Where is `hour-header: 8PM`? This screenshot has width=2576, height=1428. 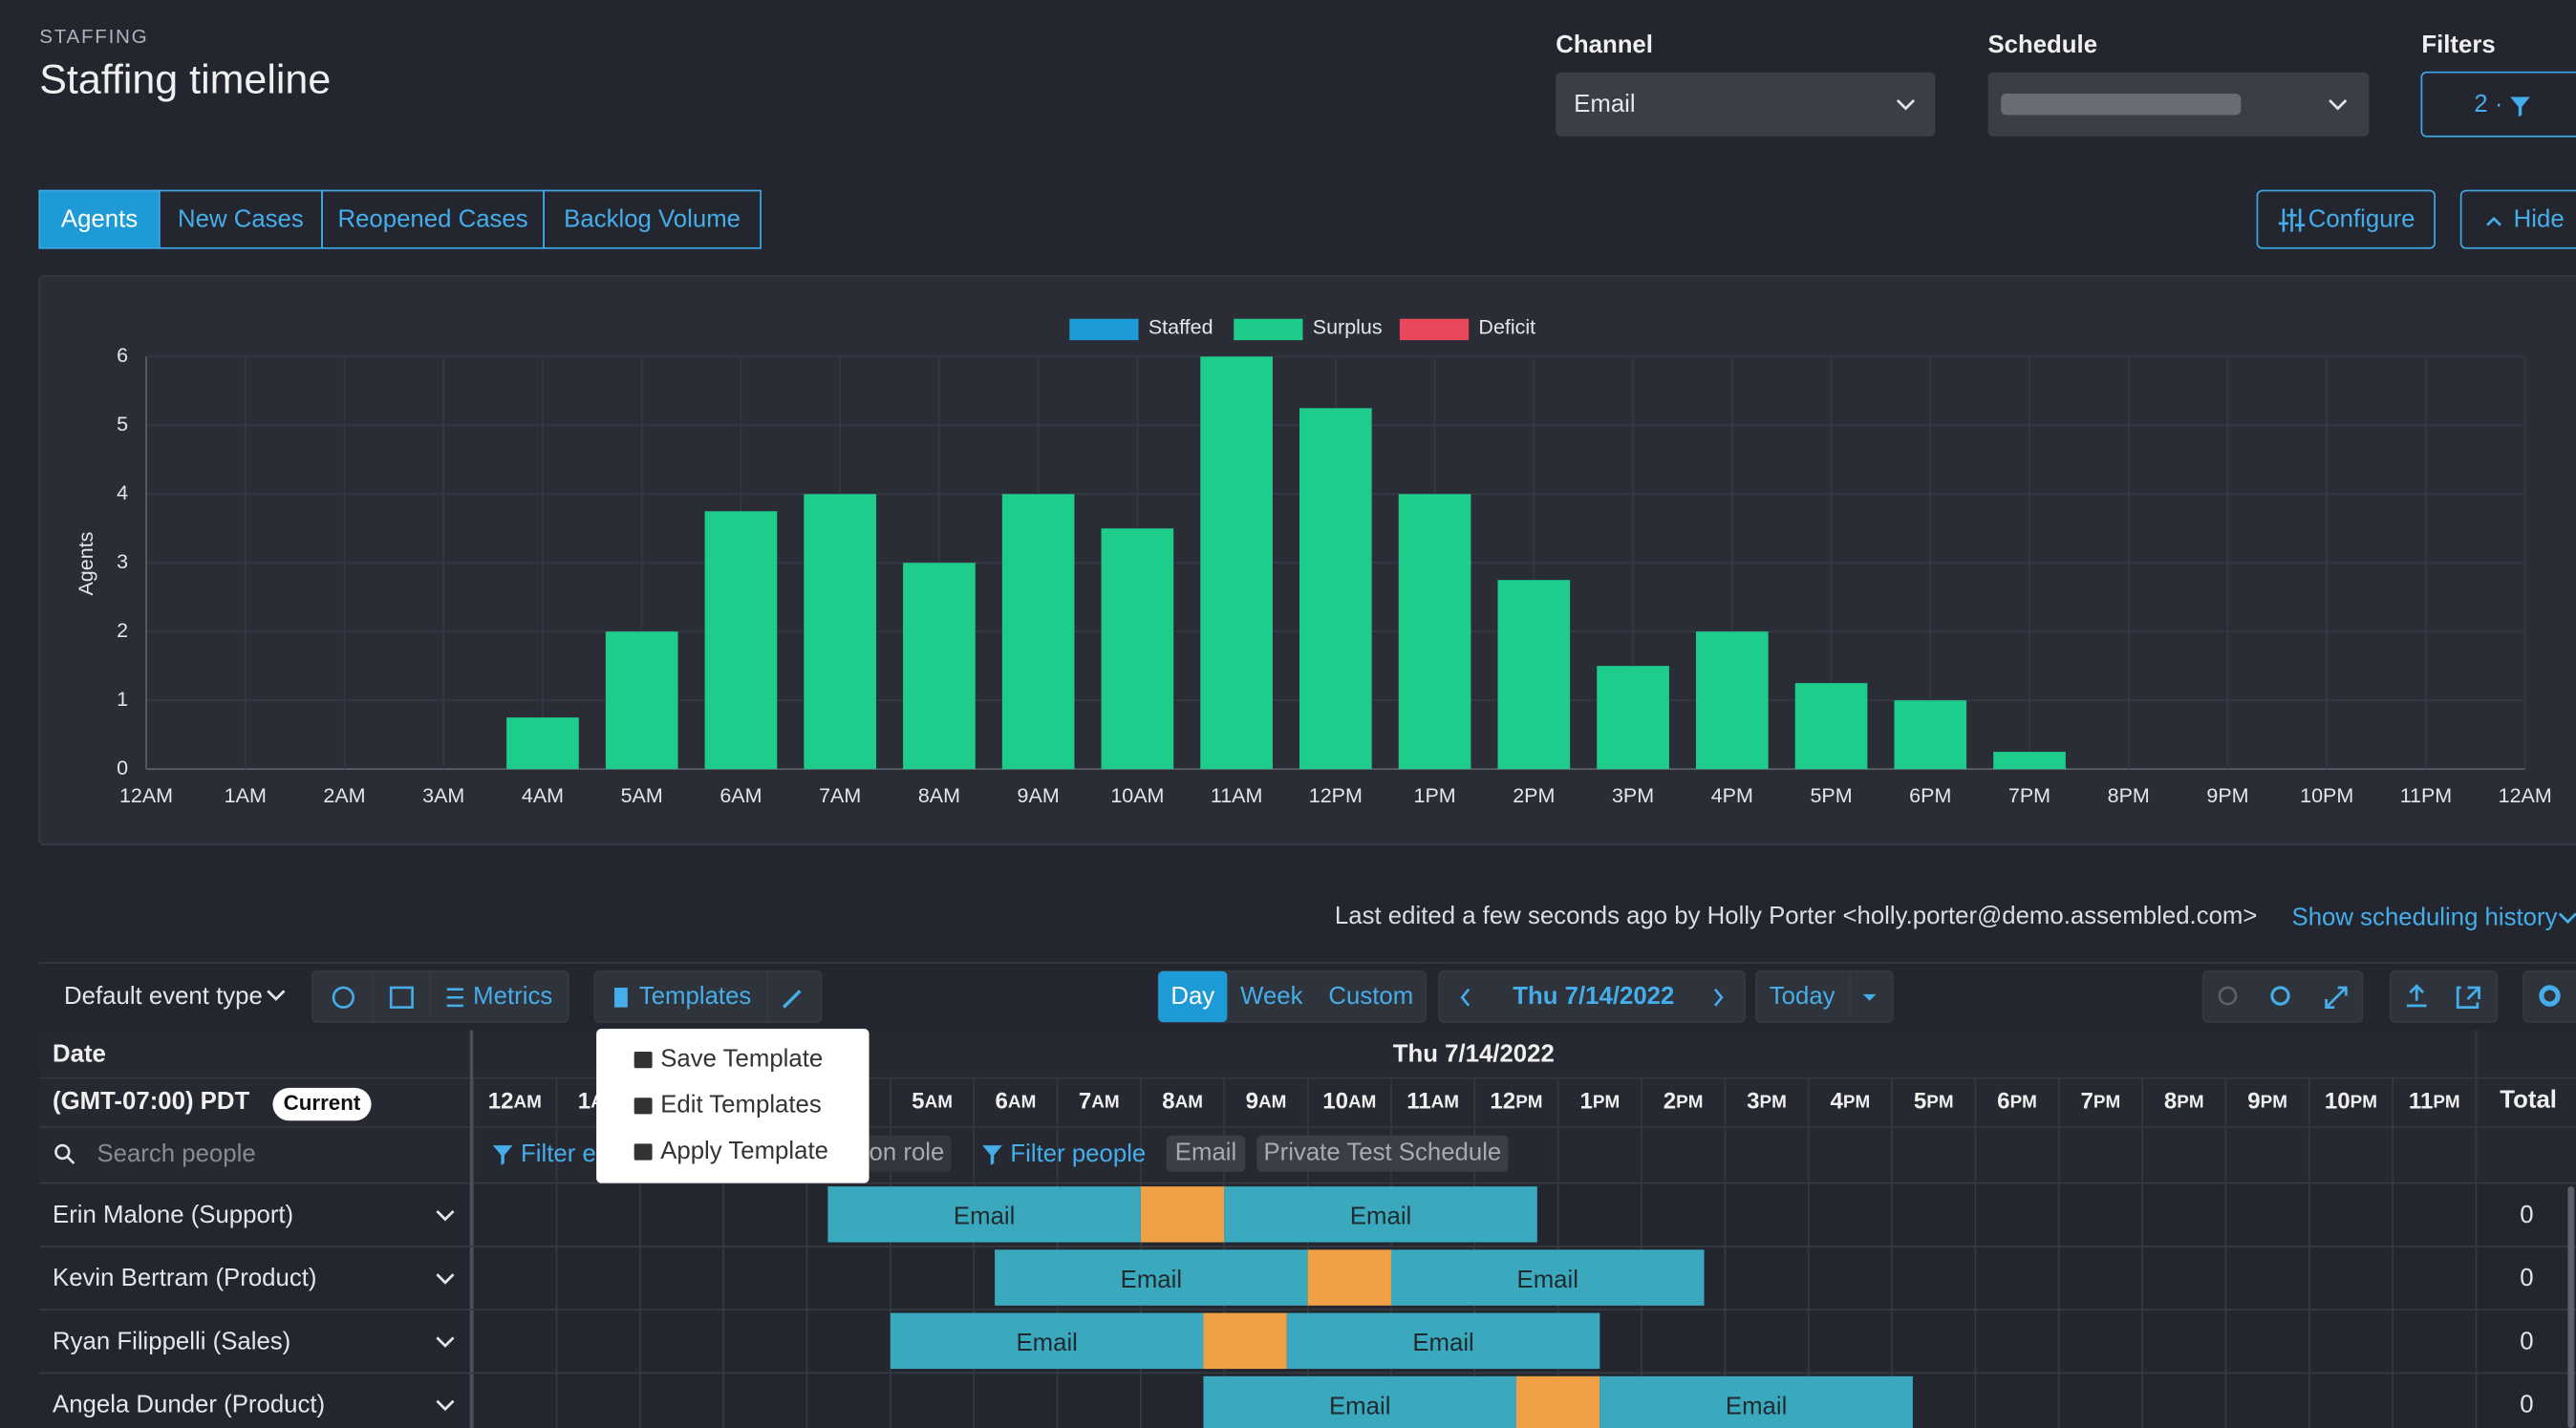
hour-header: 8PM is located at coordinates (2184, 1102).